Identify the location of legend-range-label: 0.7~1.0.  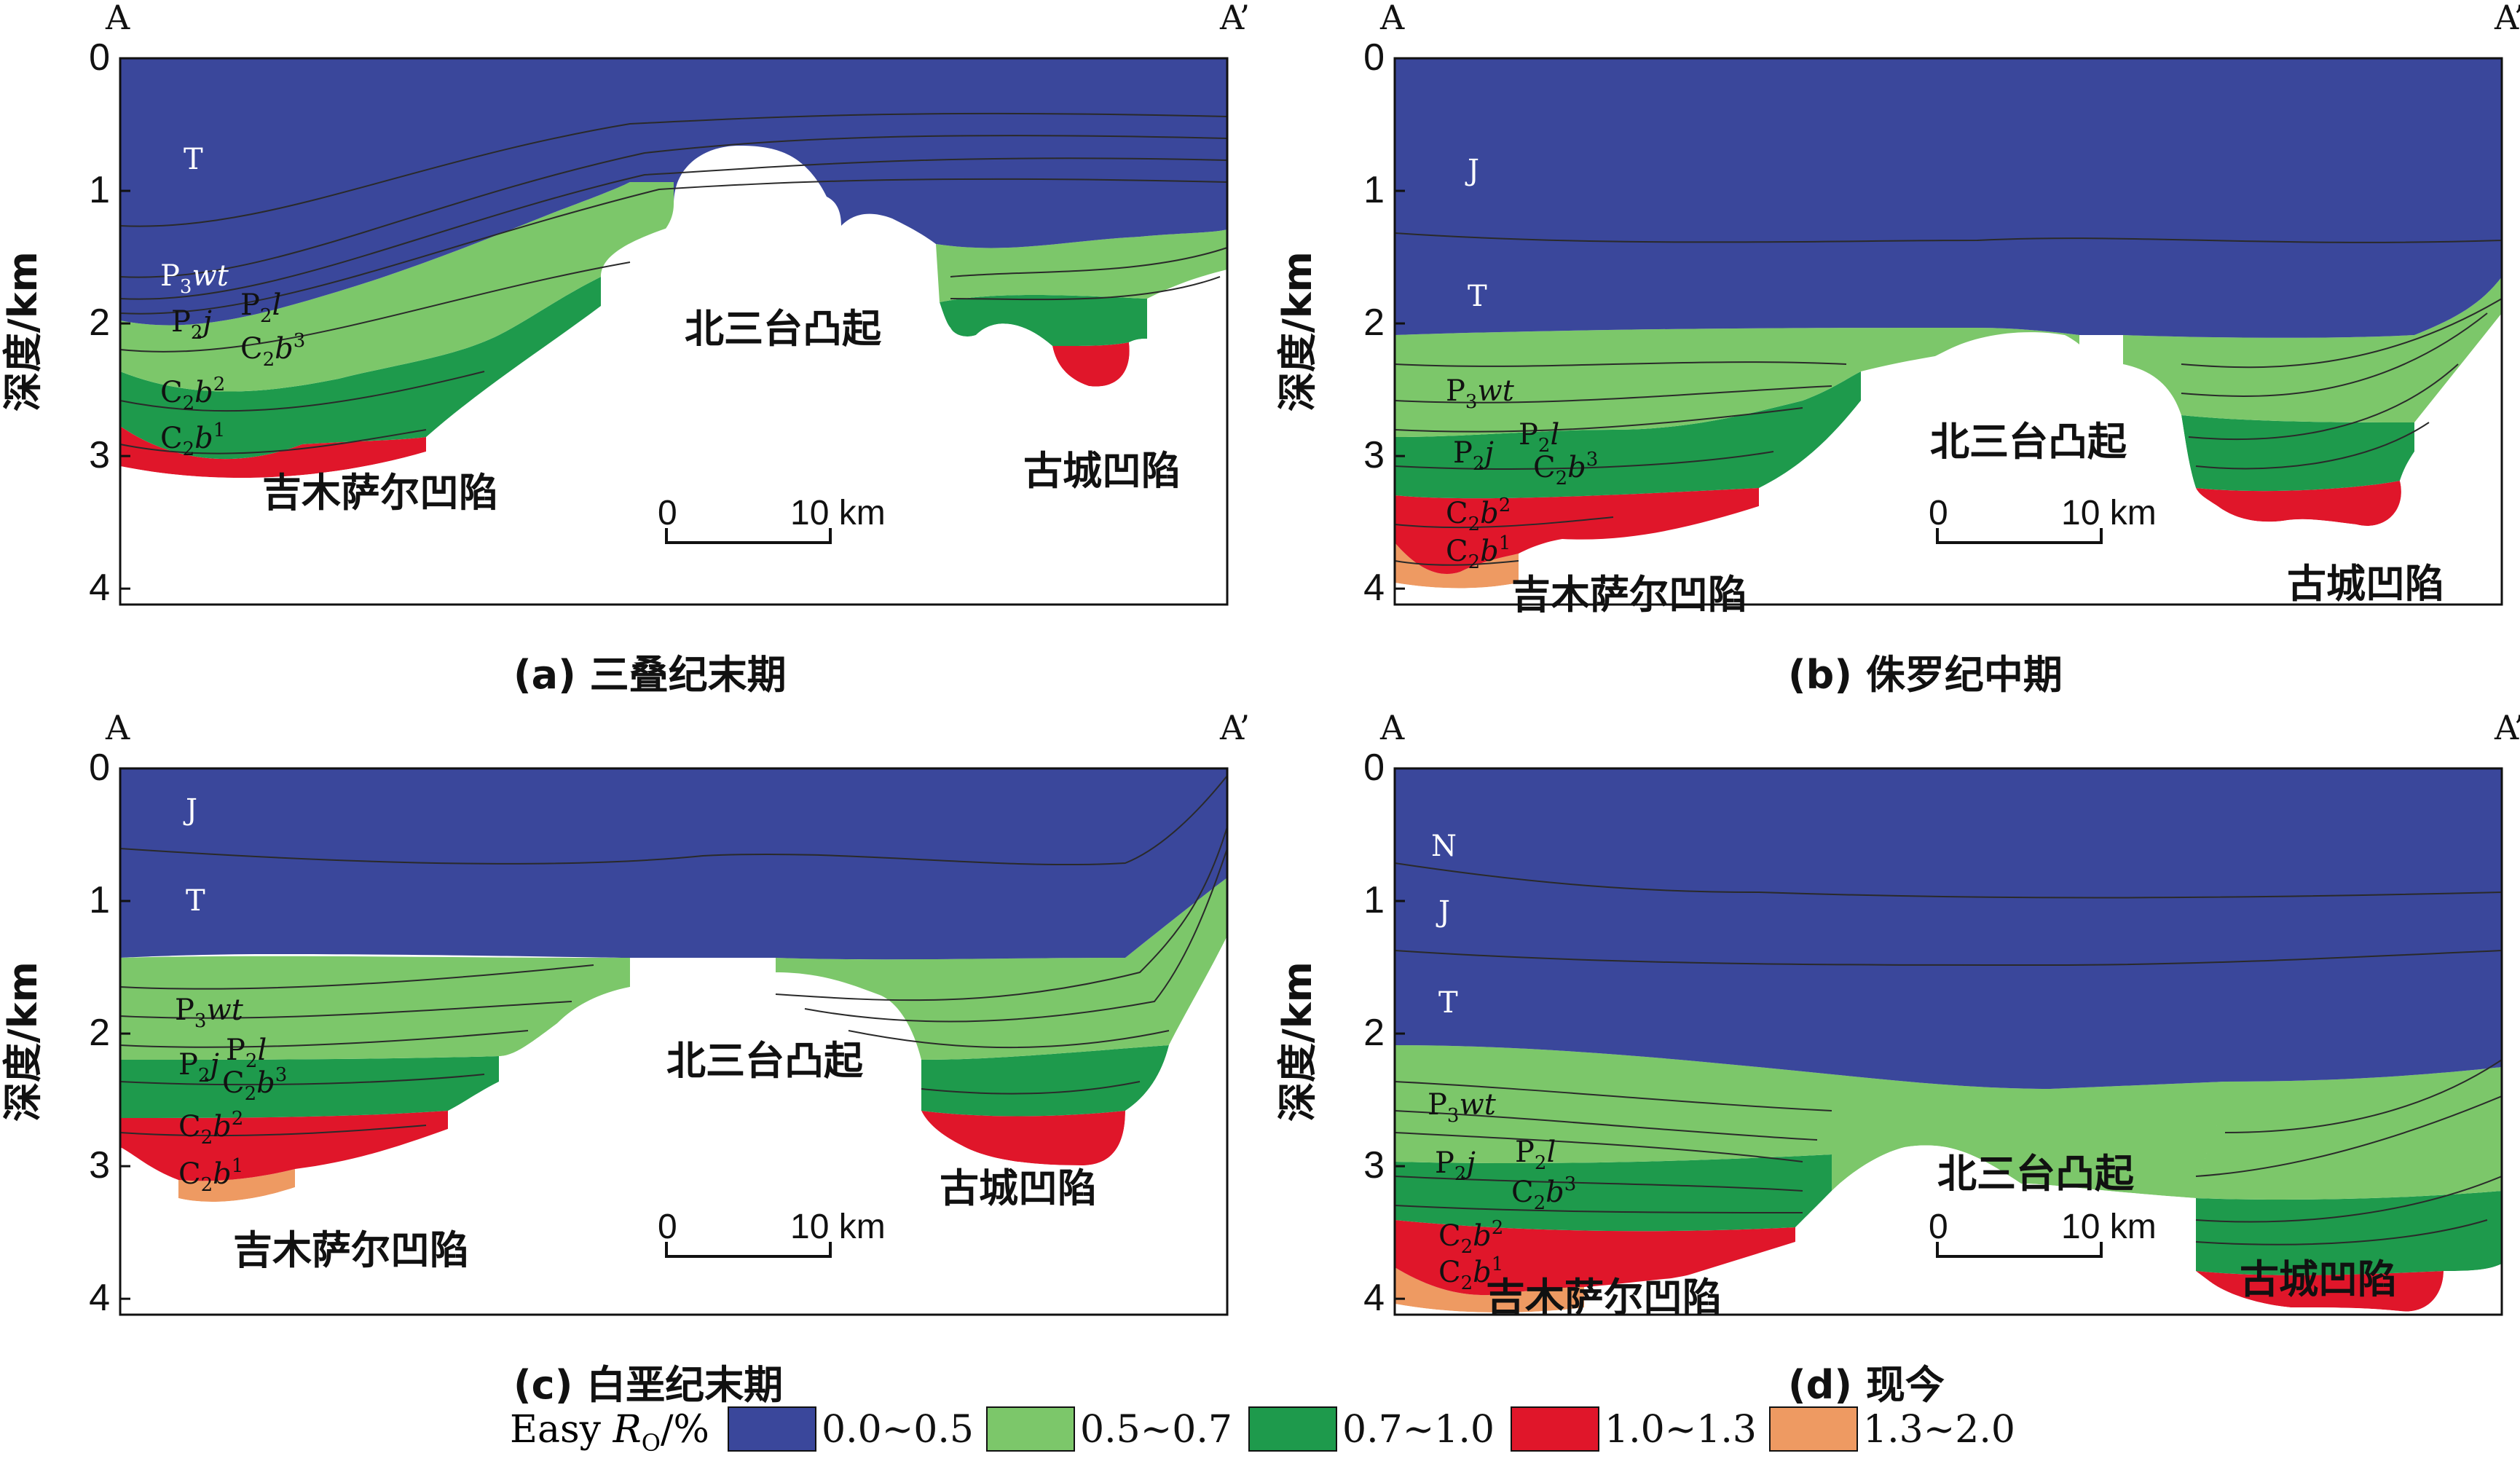
(1418, 1430).